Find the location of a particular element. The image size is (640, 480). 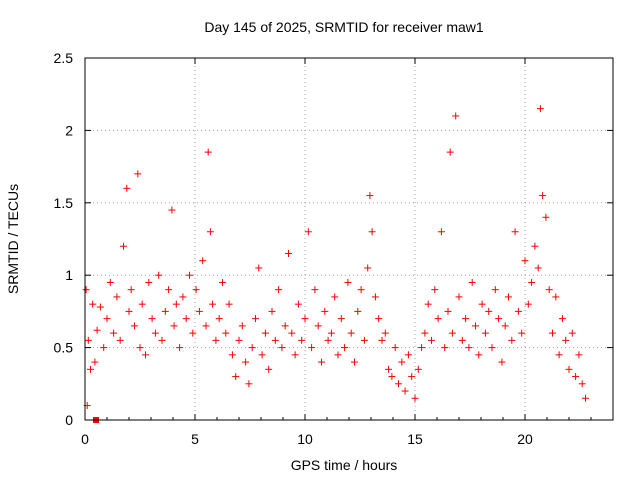

y-tick-label: 1 is located at coordinates (69, 275).